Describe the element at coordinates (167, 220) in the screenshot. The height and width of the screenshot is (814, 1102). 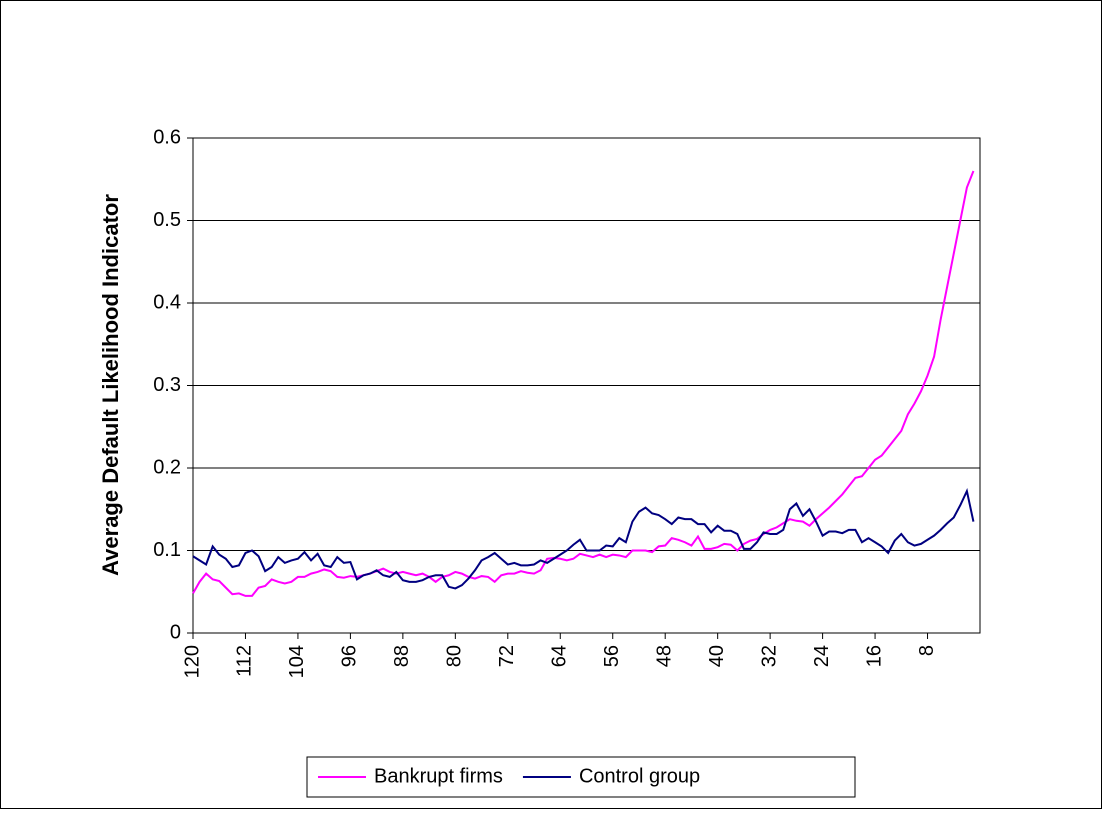
I see `y-tick-label: 0.5` at that location.